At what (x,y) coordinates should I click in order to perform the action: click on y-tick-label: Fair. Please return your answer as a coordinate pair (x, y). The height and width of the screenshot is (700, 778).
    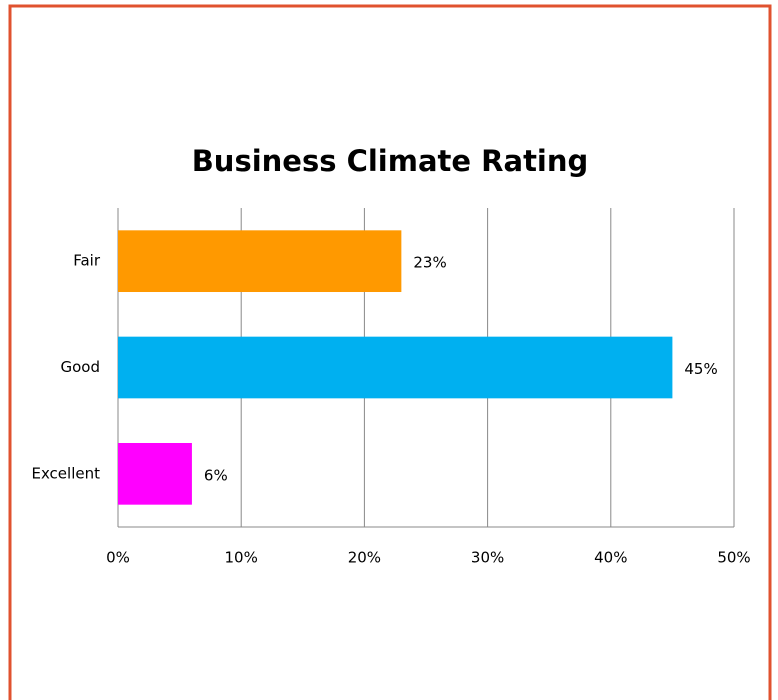
    Looking at the image, I should click on (87, 261).